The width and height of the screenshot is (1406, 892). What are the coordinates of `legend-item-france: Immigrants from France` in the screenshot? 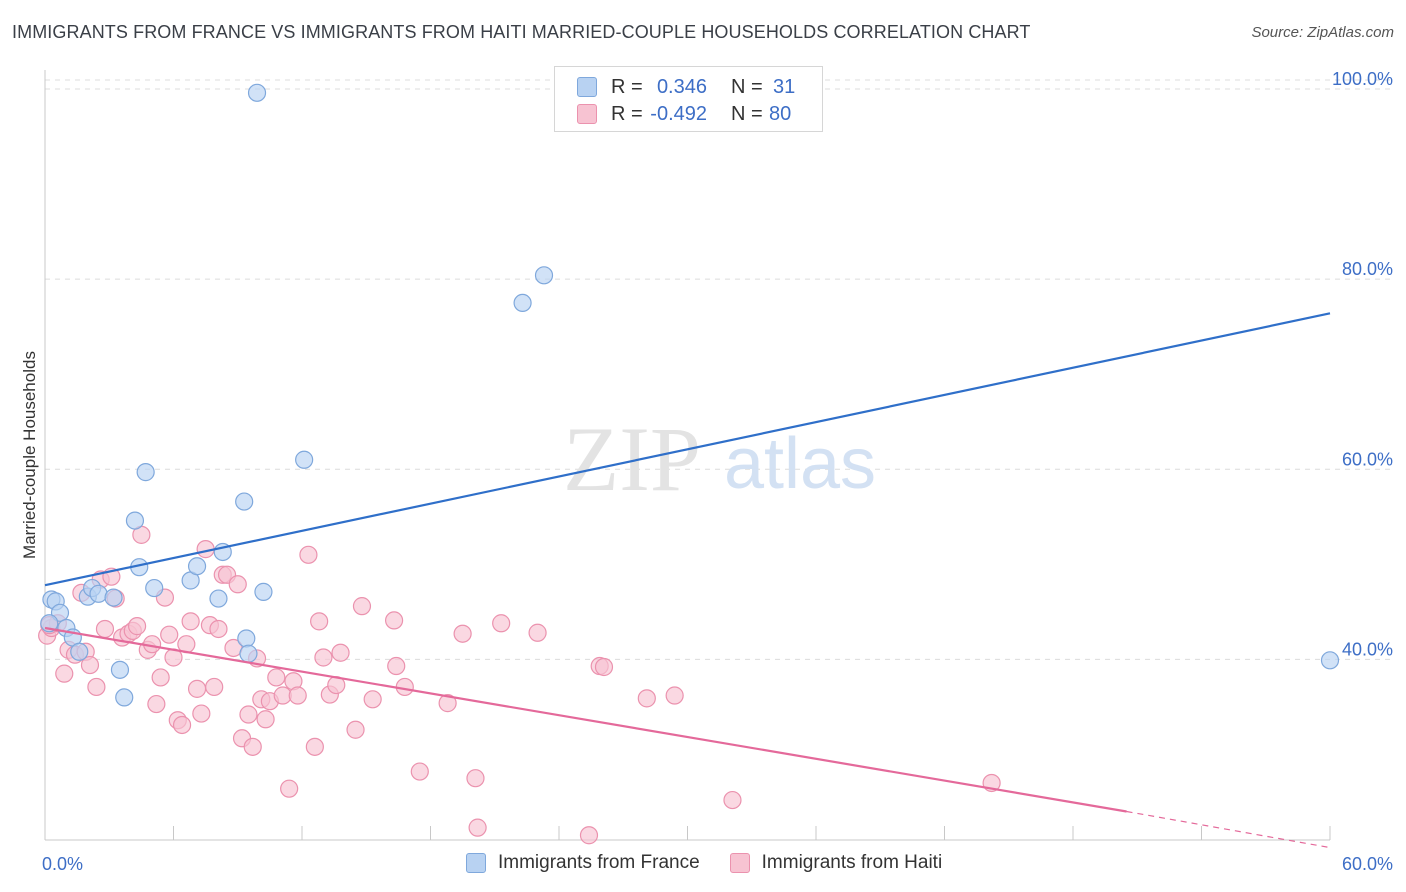 It's located at (583, 863).